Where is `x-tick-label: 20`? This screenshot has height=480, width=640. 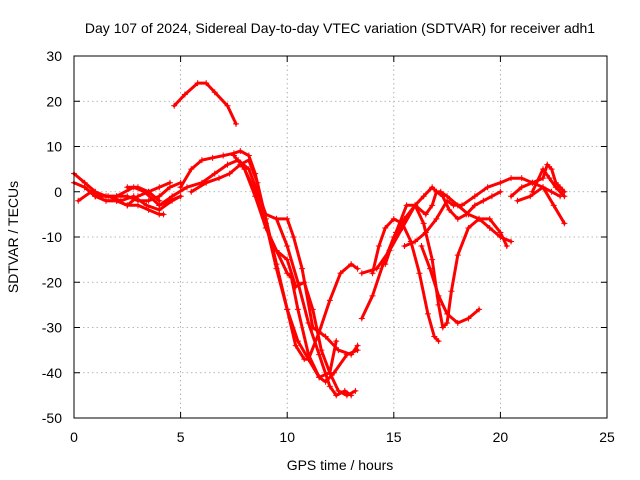
x-tick-label: 20 is located at coordinates (501, 437).